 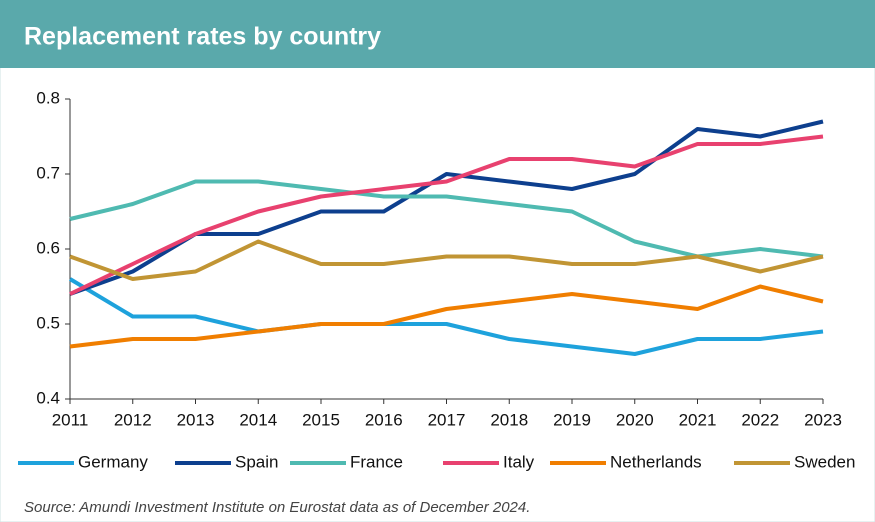 I want to click on legend-label: France, so click(x=376, y=461).